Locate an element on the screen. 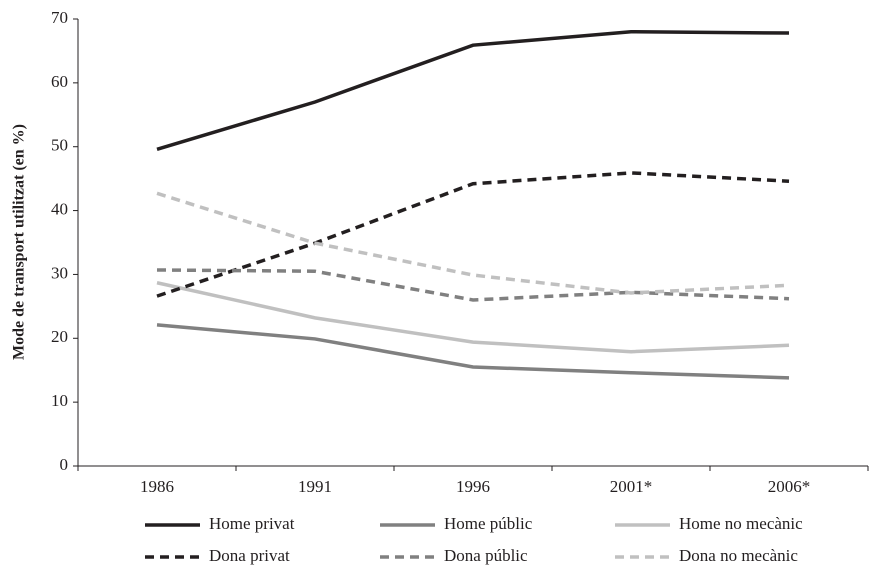  legend-label: Home públic is located at coordinates (488, 523).